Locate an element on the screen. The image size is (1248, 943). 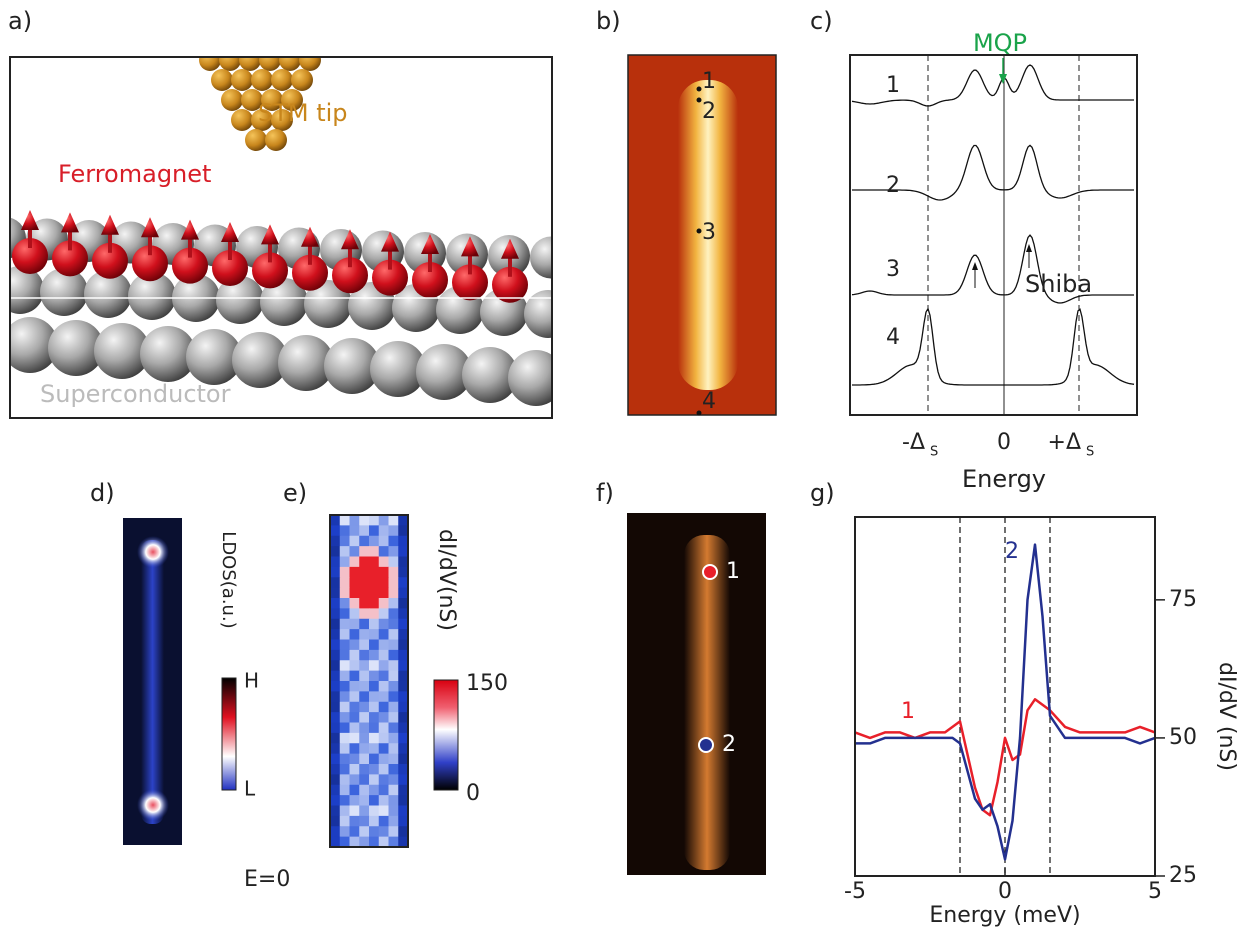
curve-label: 4 is located at coordinates (893, 337).